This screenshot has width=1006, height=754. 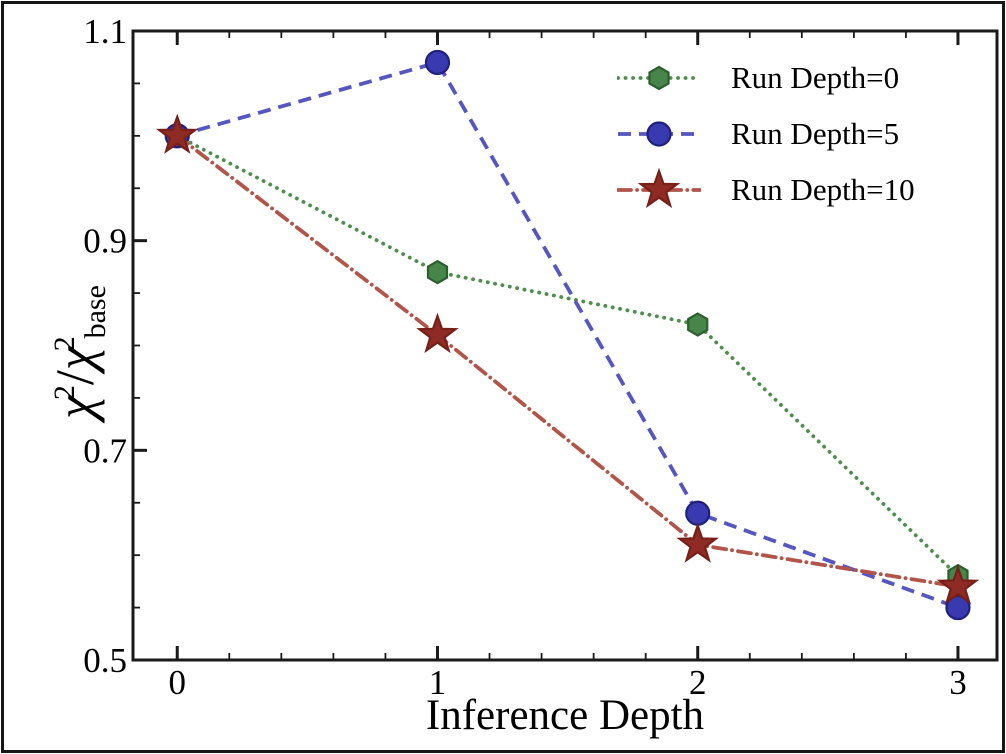 What do you see at coordinates (823, 189) in the screenshot?
I see `legend-label: Run Depth=10` at bounding box center [823, 189].